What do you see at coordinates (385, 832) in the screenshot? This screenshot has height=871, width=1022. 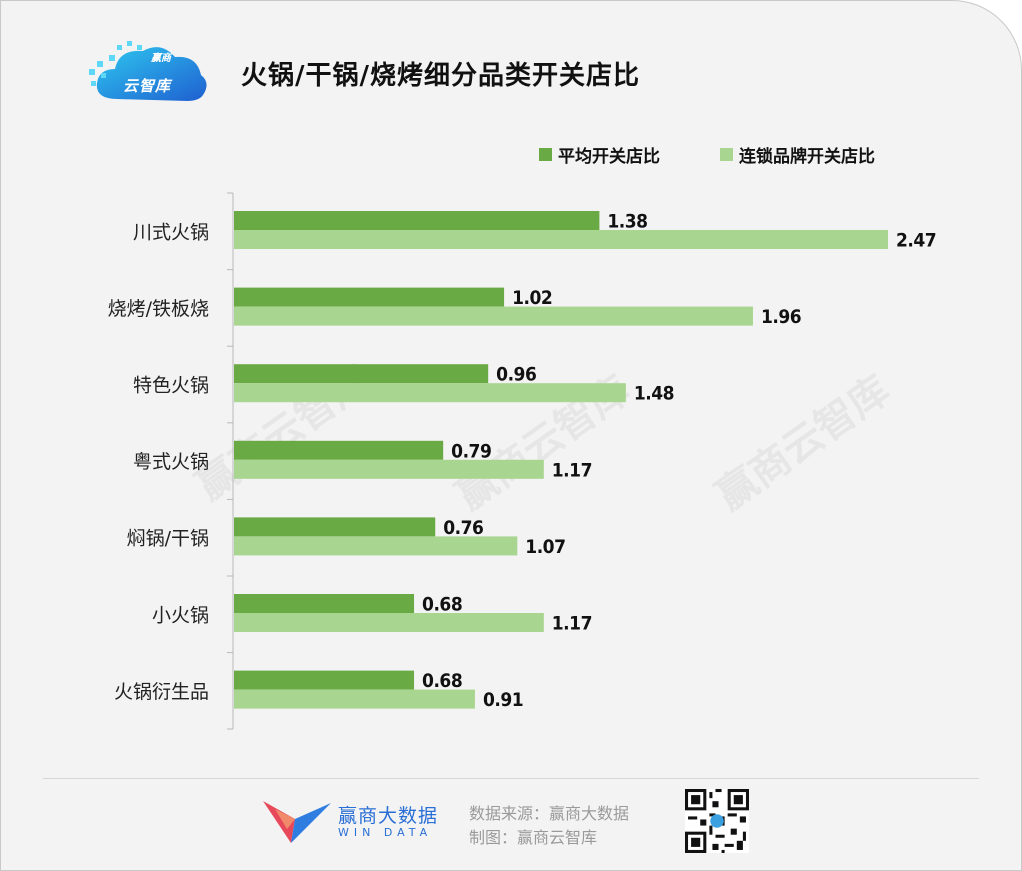 I see `brand-name-en: WIN DATA` at bounding box center [385, 832].